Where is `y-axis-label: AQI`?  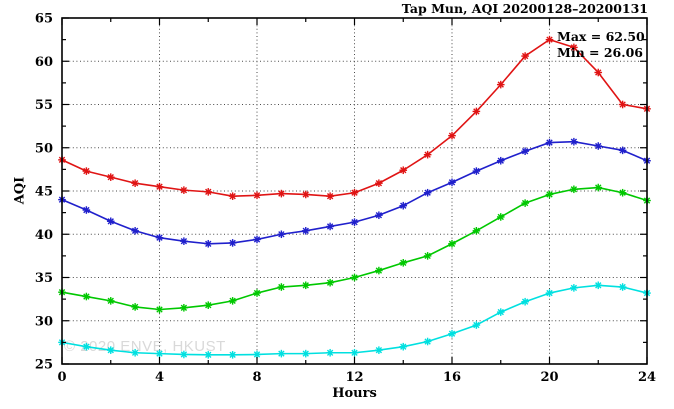
y-axis-label: AQI is located at coordinates (20, 190).